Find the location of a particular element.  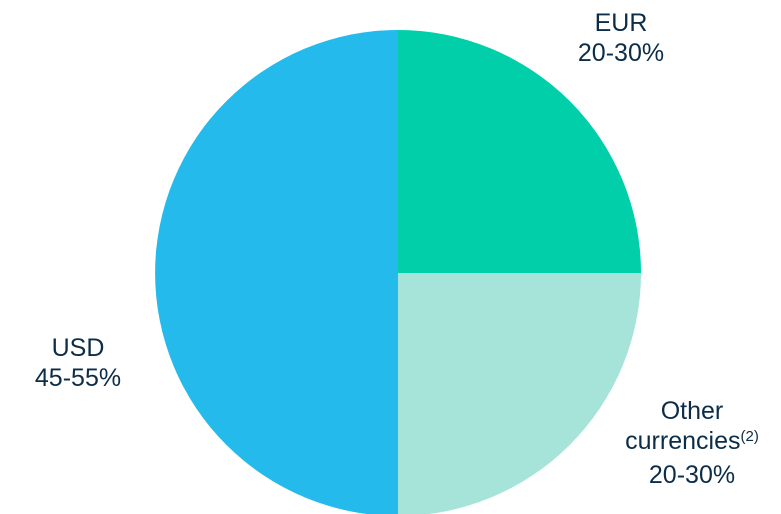

slice-name-other-line2: currencies(2) is located at coordinates (692, 443).